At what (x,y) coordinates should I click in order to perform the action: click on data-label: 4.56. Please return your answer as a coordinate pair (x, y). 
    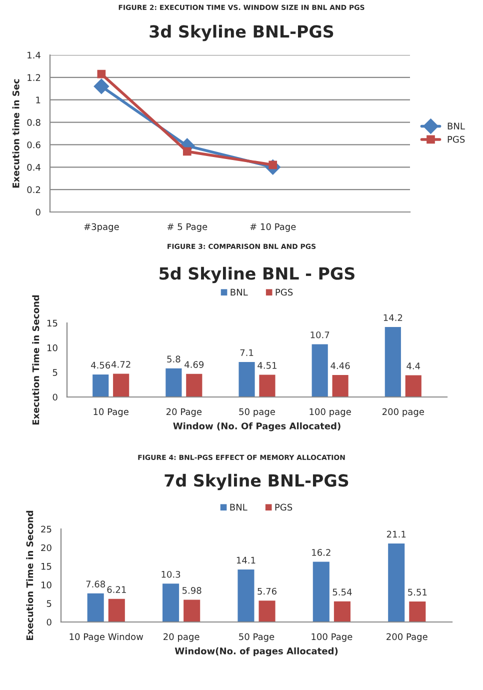
    Looking at the image, I should click on (100, 365).